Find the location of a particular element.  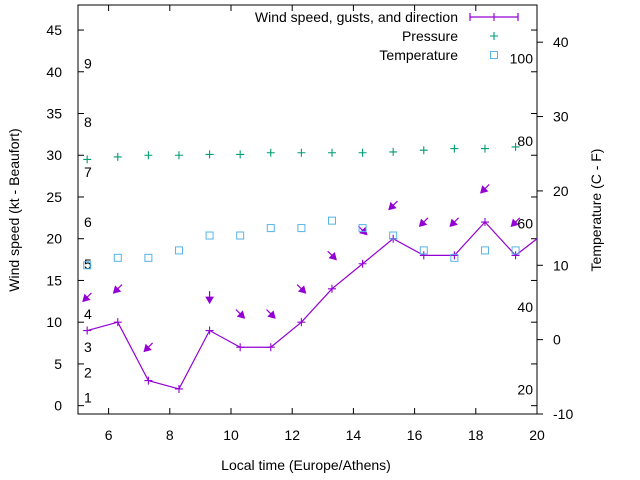

beaufort-label: 6 is located at coordinates (88, 222).